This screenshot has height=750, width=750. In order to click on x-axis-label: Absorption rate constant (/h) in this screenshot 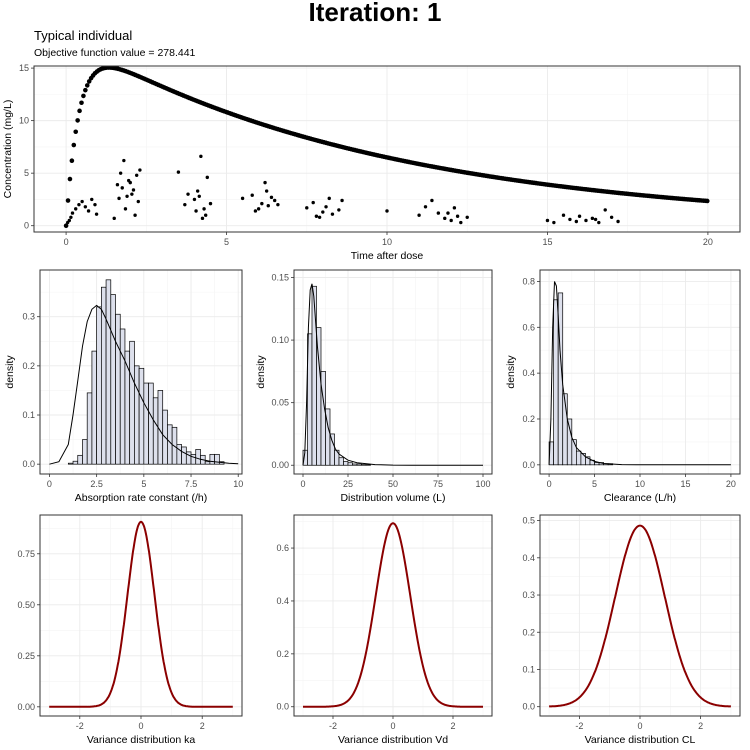, I will do `click(141, 498)`.